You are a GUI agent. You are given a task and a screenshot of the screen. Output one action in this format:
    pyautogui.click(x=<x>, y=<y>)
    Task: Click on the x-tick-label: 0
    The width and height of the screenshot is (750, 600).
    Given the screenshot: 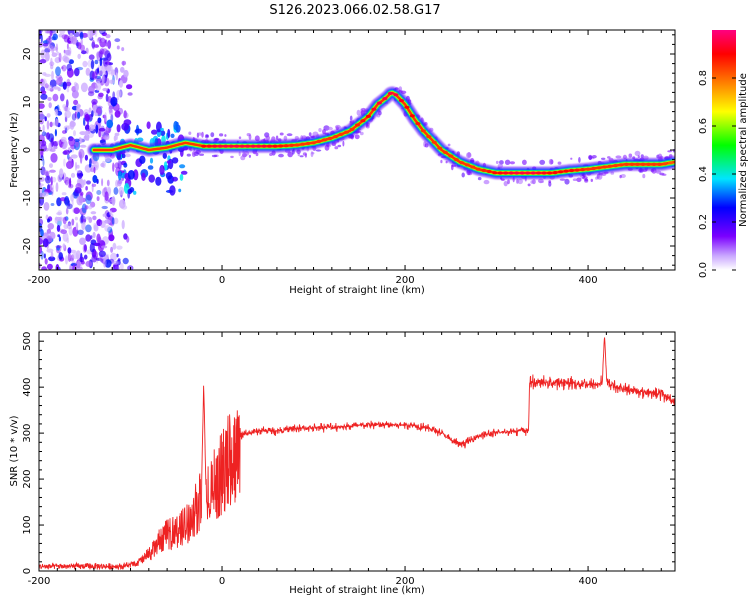 What is the action you would take?
    pyautogui.click(x=222, y=280)
    